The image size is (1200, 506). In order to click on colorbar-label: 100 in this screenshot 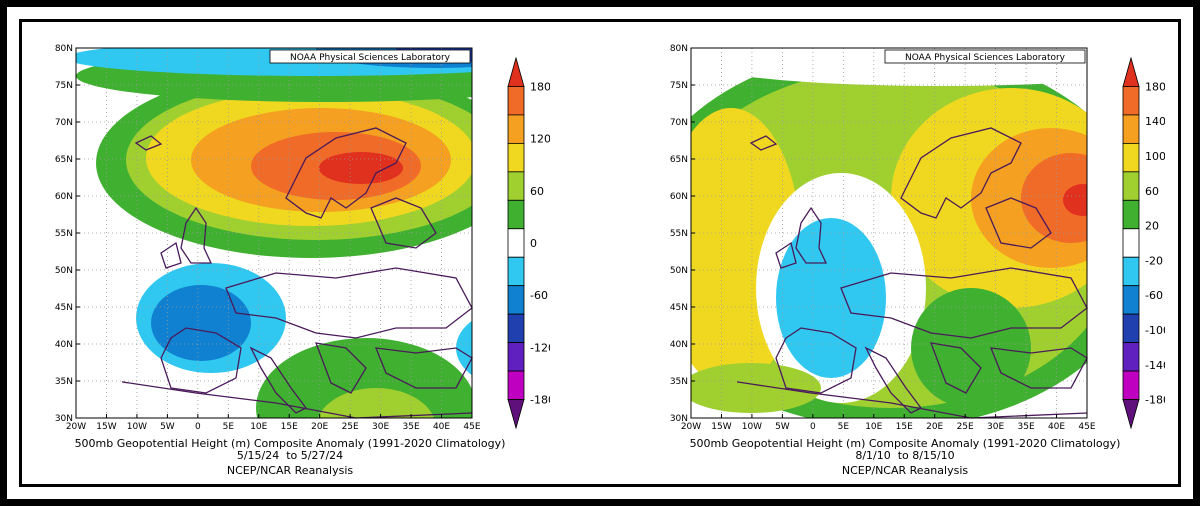, I will do `click(1155, 156)`.